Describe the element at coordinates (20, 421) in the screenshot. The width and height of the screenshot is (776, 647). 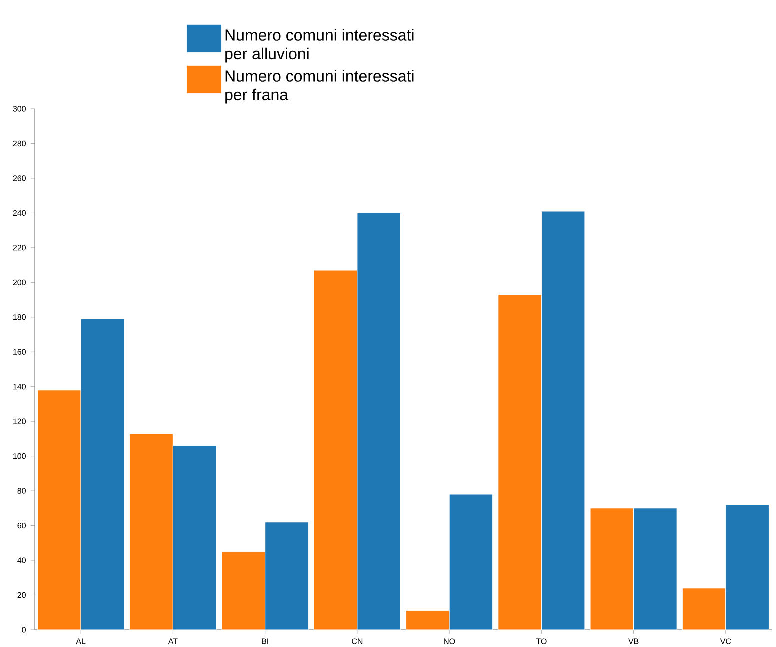
I see `y-tick-label: 120` at that location.